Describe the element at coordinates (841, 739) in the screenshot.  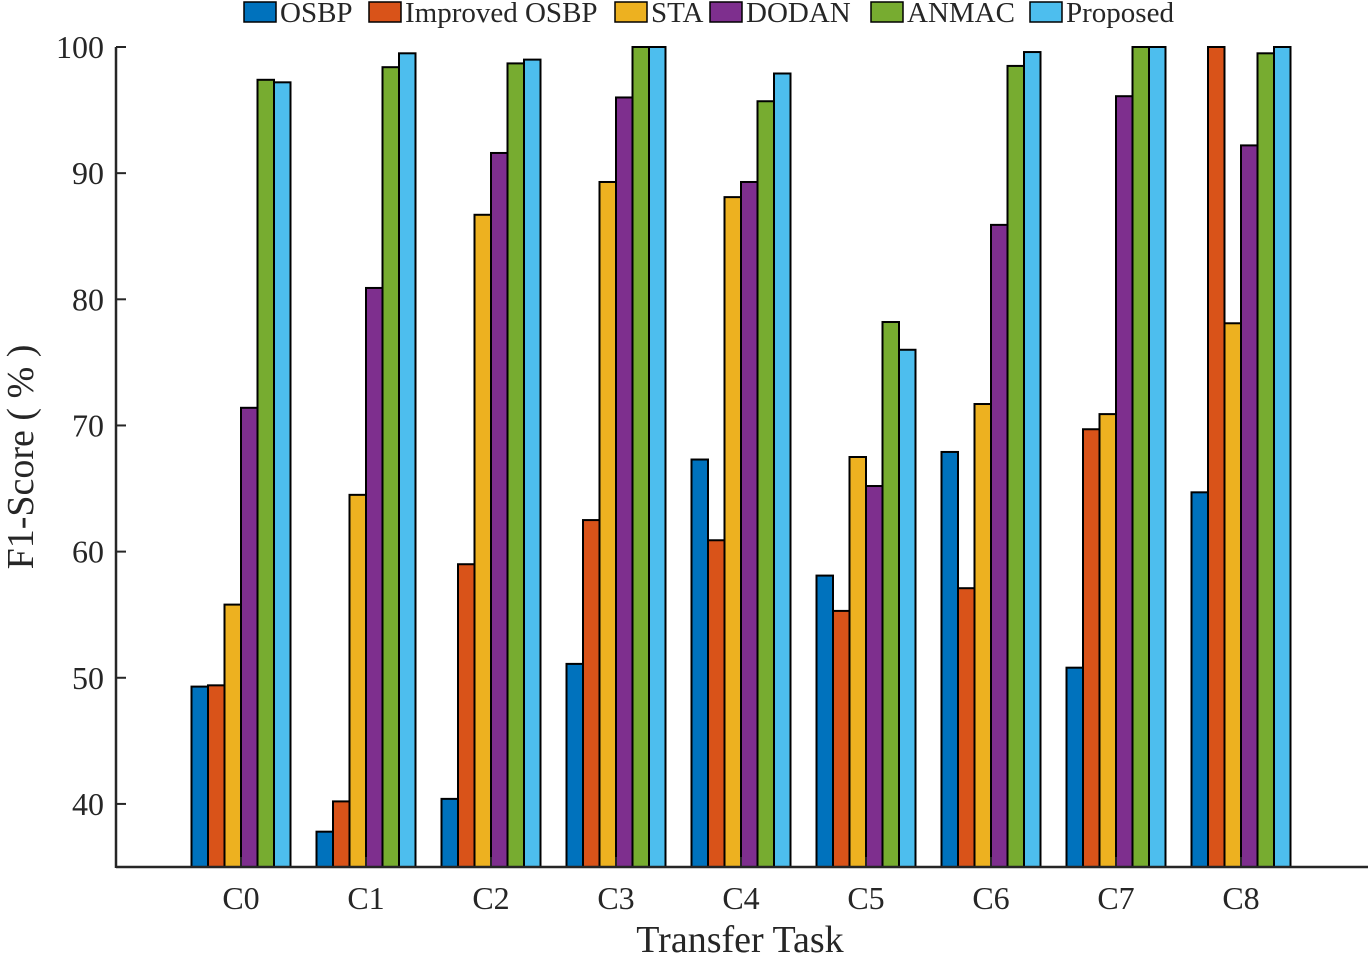
I see `bar-improved-osbp-c5` at that location.